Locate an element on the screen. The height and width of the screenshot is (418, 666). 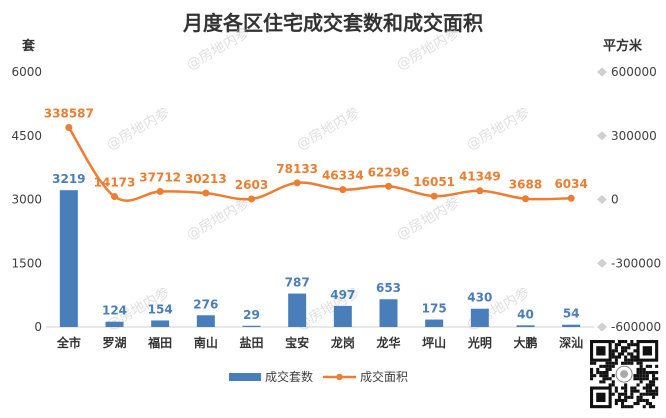
x-tick-label: 大鹏 is located at coordinates (525, 342).